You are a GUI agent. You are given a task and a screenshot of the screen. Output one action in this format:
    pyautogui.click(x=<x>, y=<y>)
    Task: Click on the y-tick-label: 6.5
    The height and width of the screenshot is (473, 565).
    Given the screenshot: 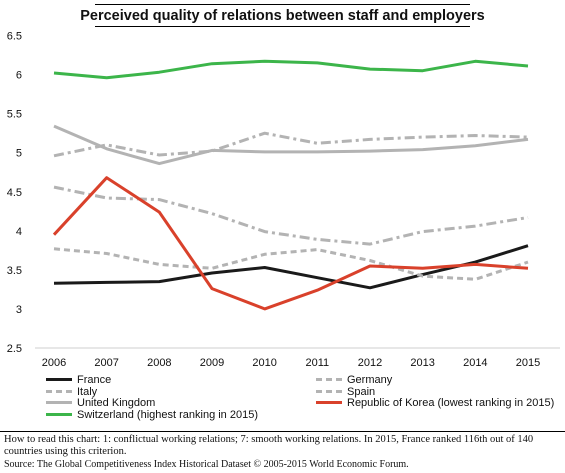 What is the action you would take?
    pyautogui.click(x=14, y=37)
    